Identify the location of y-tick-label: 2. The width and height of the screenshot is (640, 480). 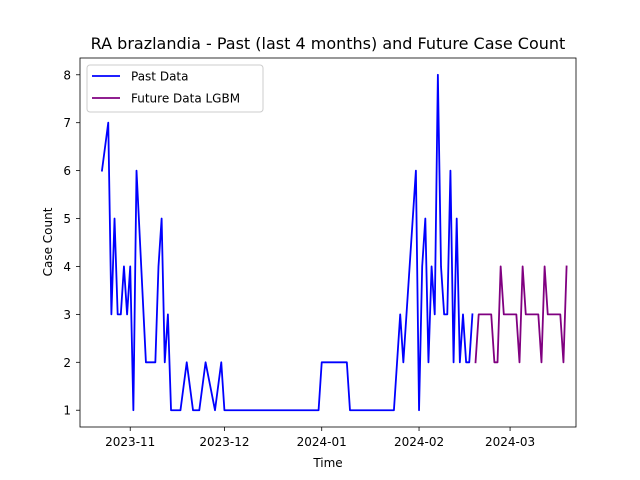
(67, 363).